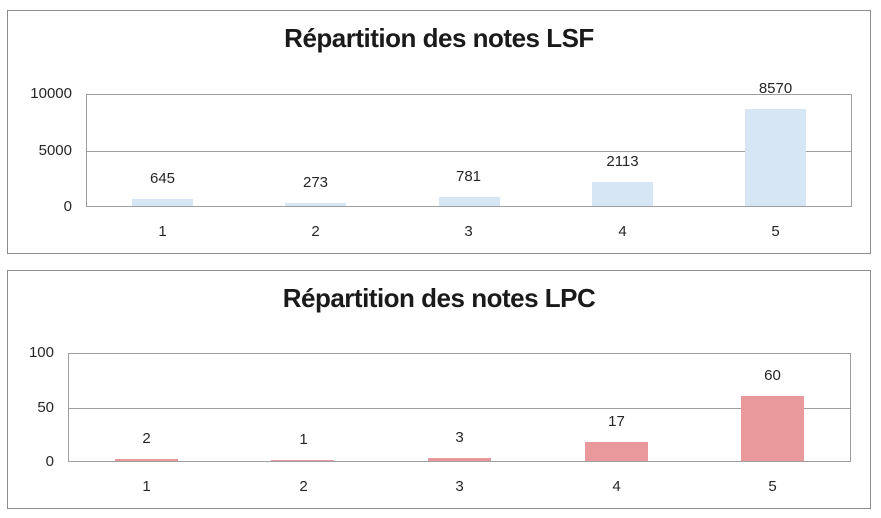 This screenshot has height=518, width=881. I want to click on y-tick-label: 100, so click(41, 352).